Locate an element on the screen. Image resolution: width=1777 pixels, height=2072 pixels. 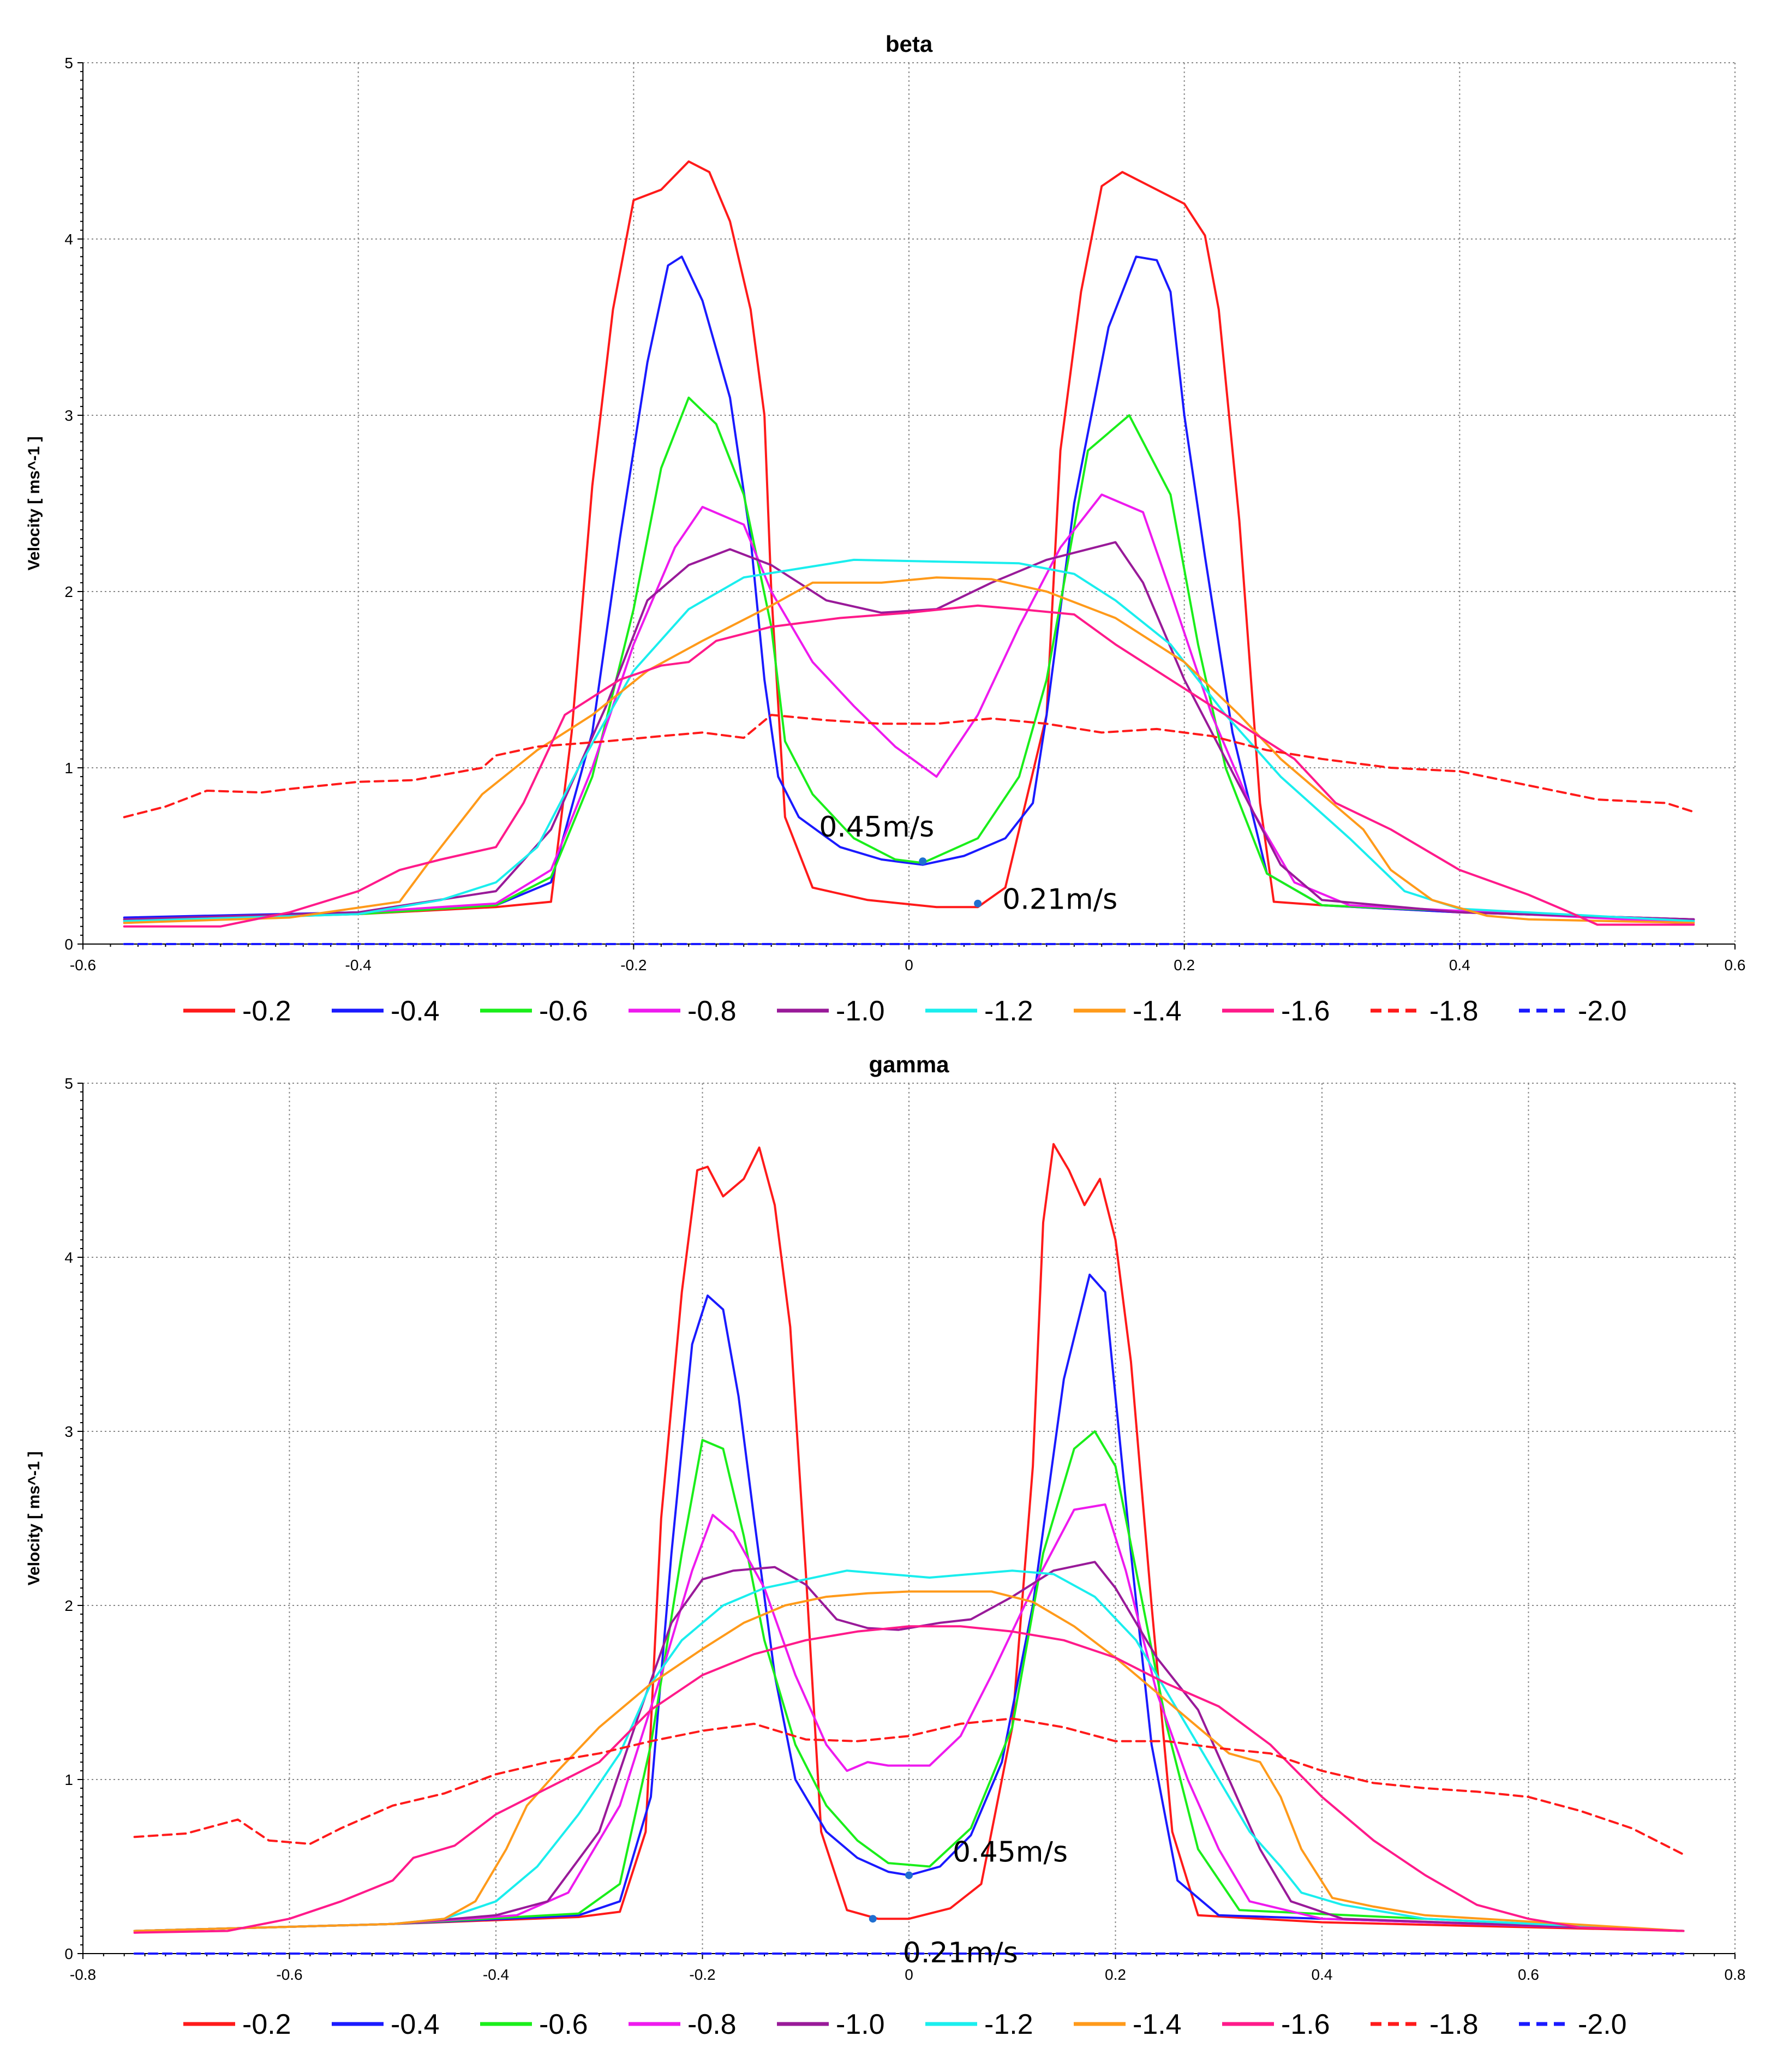
beta-ytick-label: 1 is located at coordinates (68, 768).